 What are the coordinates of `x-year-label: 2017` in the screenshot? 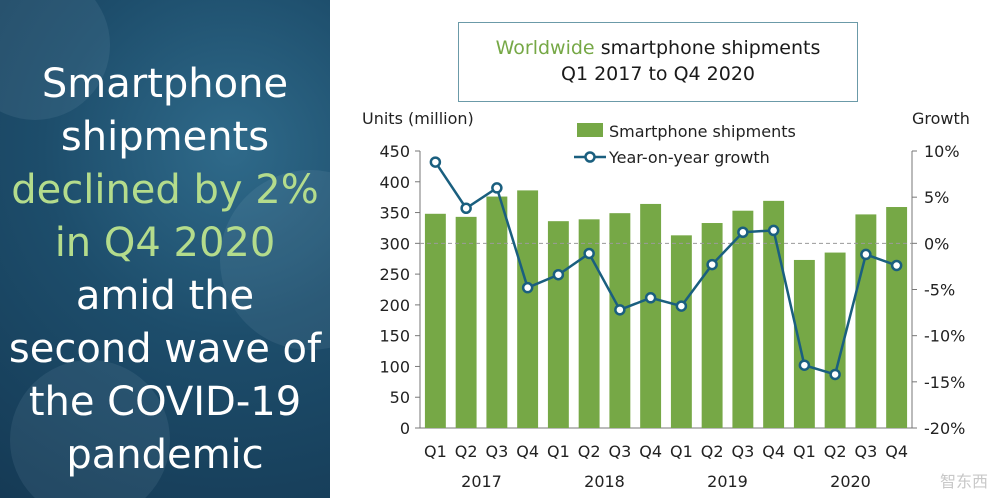 It's located at (481, 481).